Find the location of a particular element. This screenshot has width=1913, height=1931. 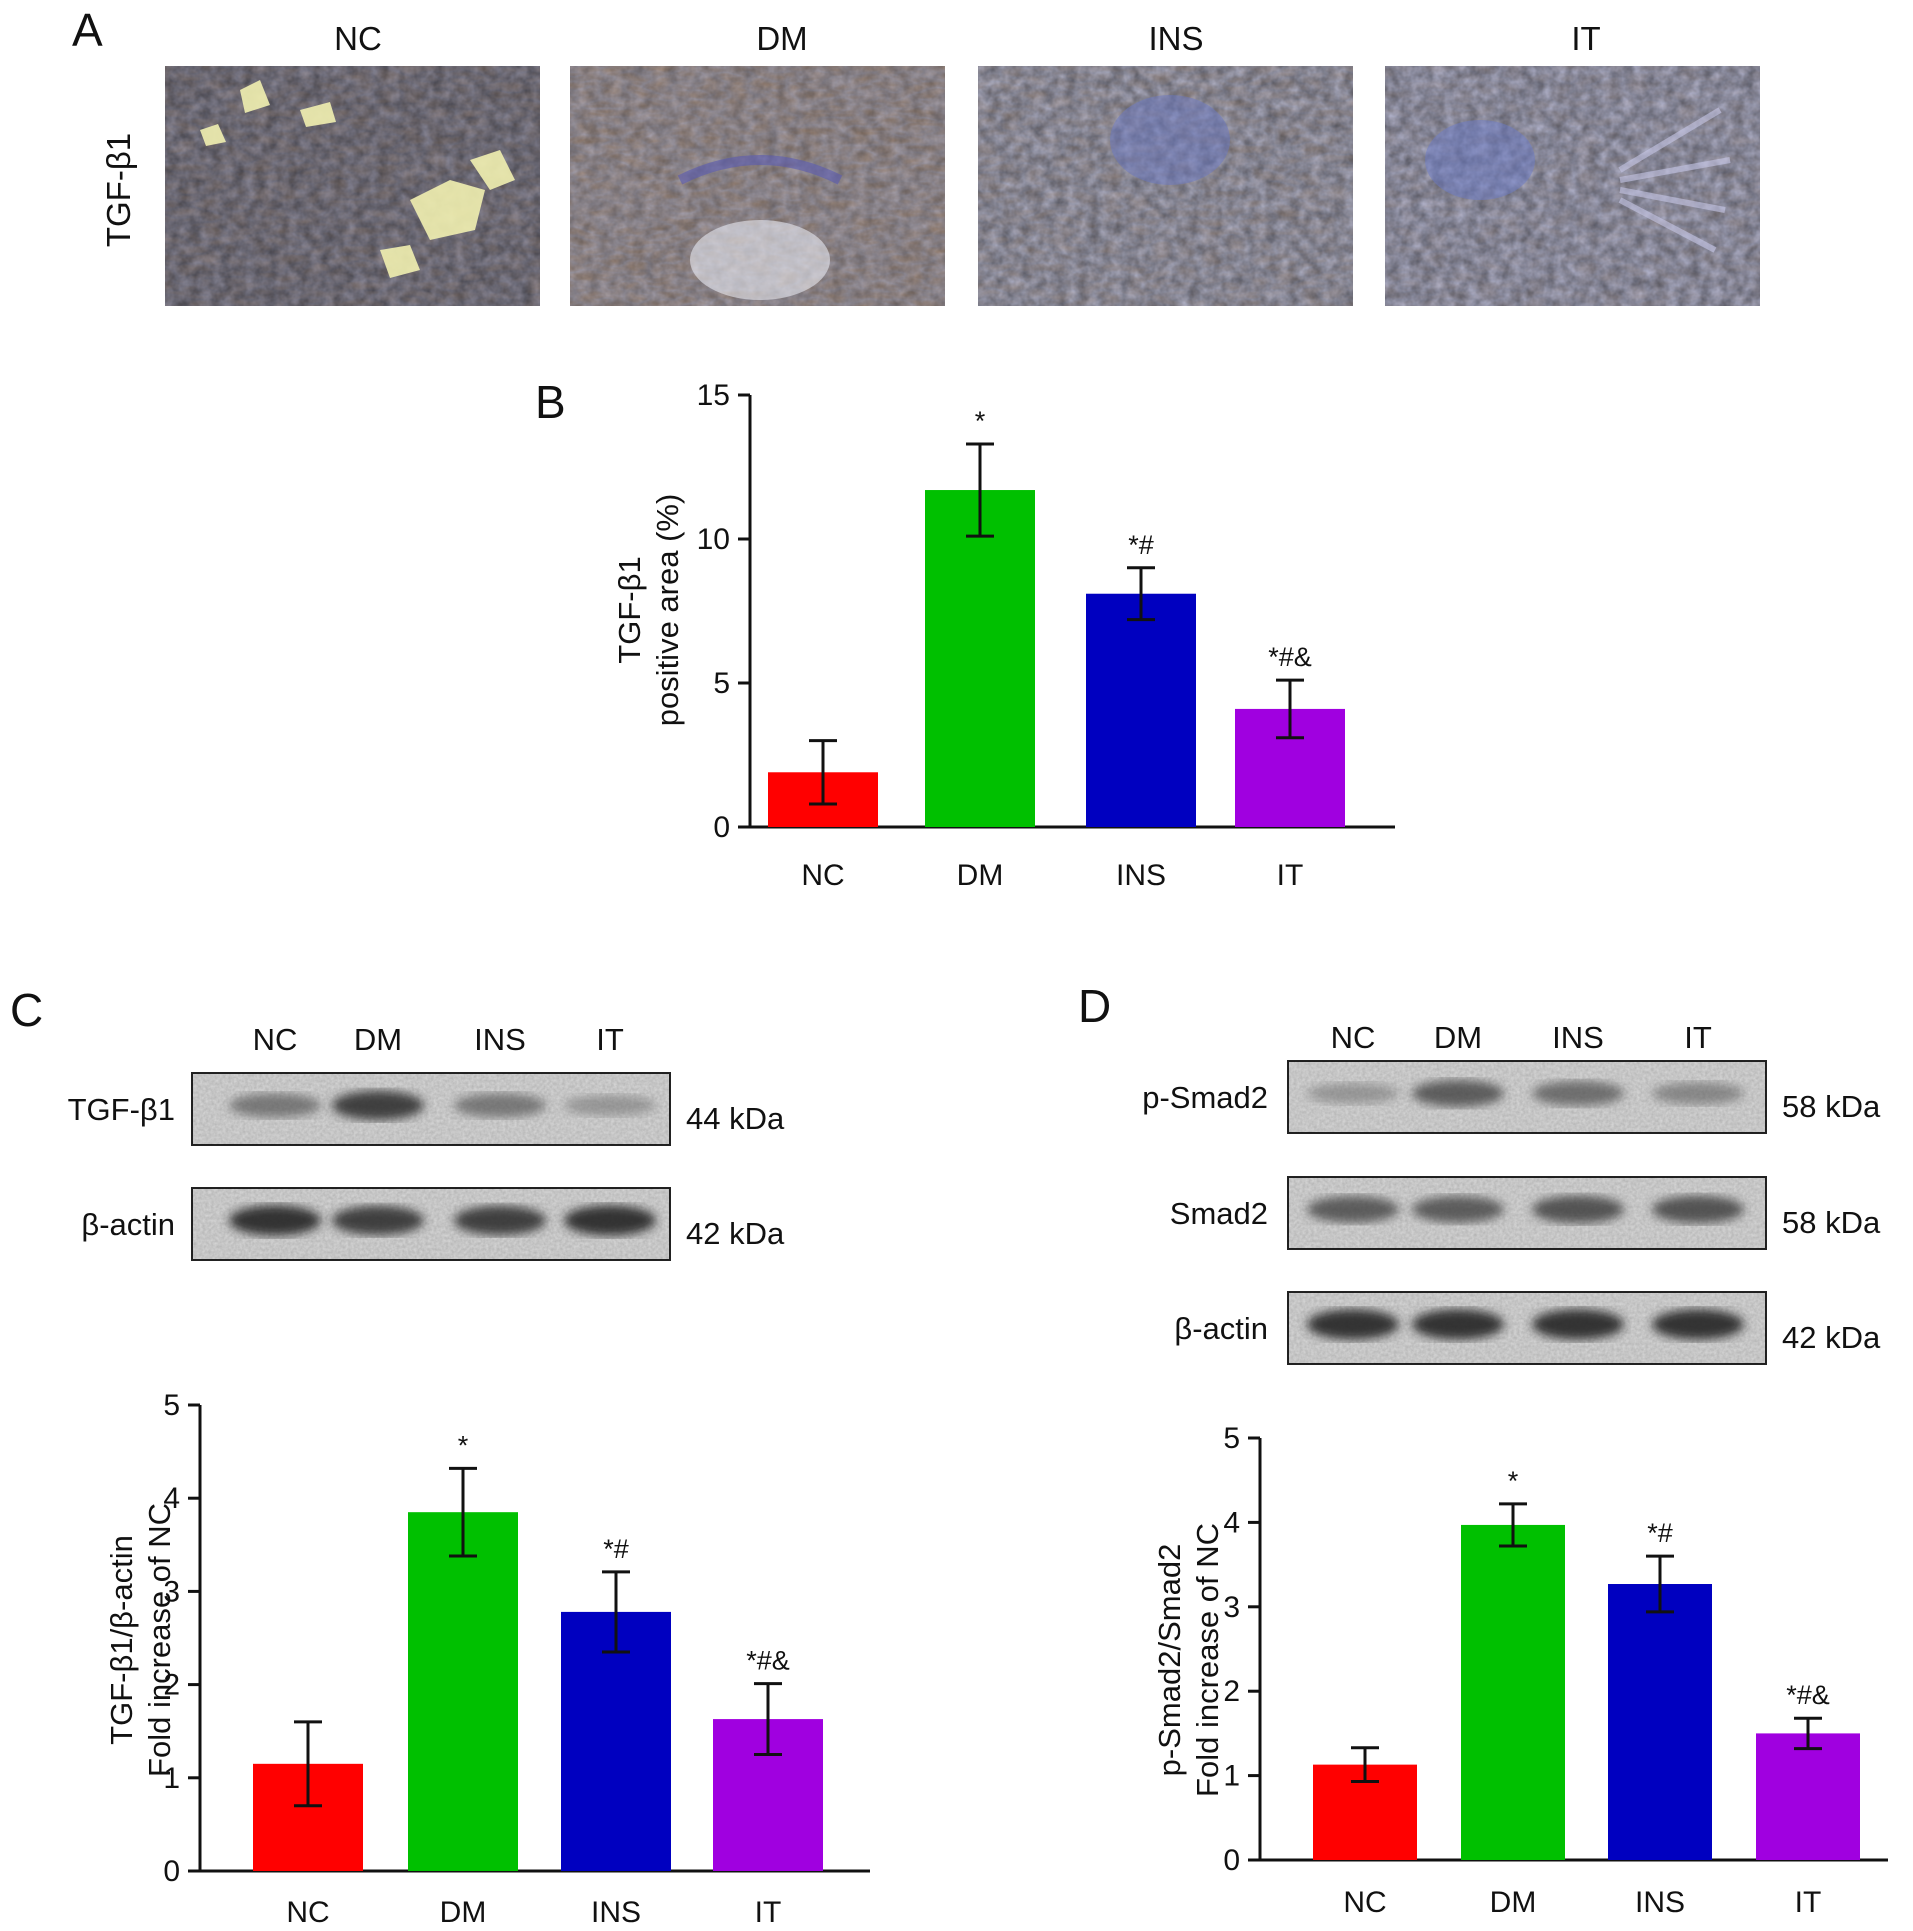

blot-c-lane-label-it: IT is located at coordinates (610, 1039).